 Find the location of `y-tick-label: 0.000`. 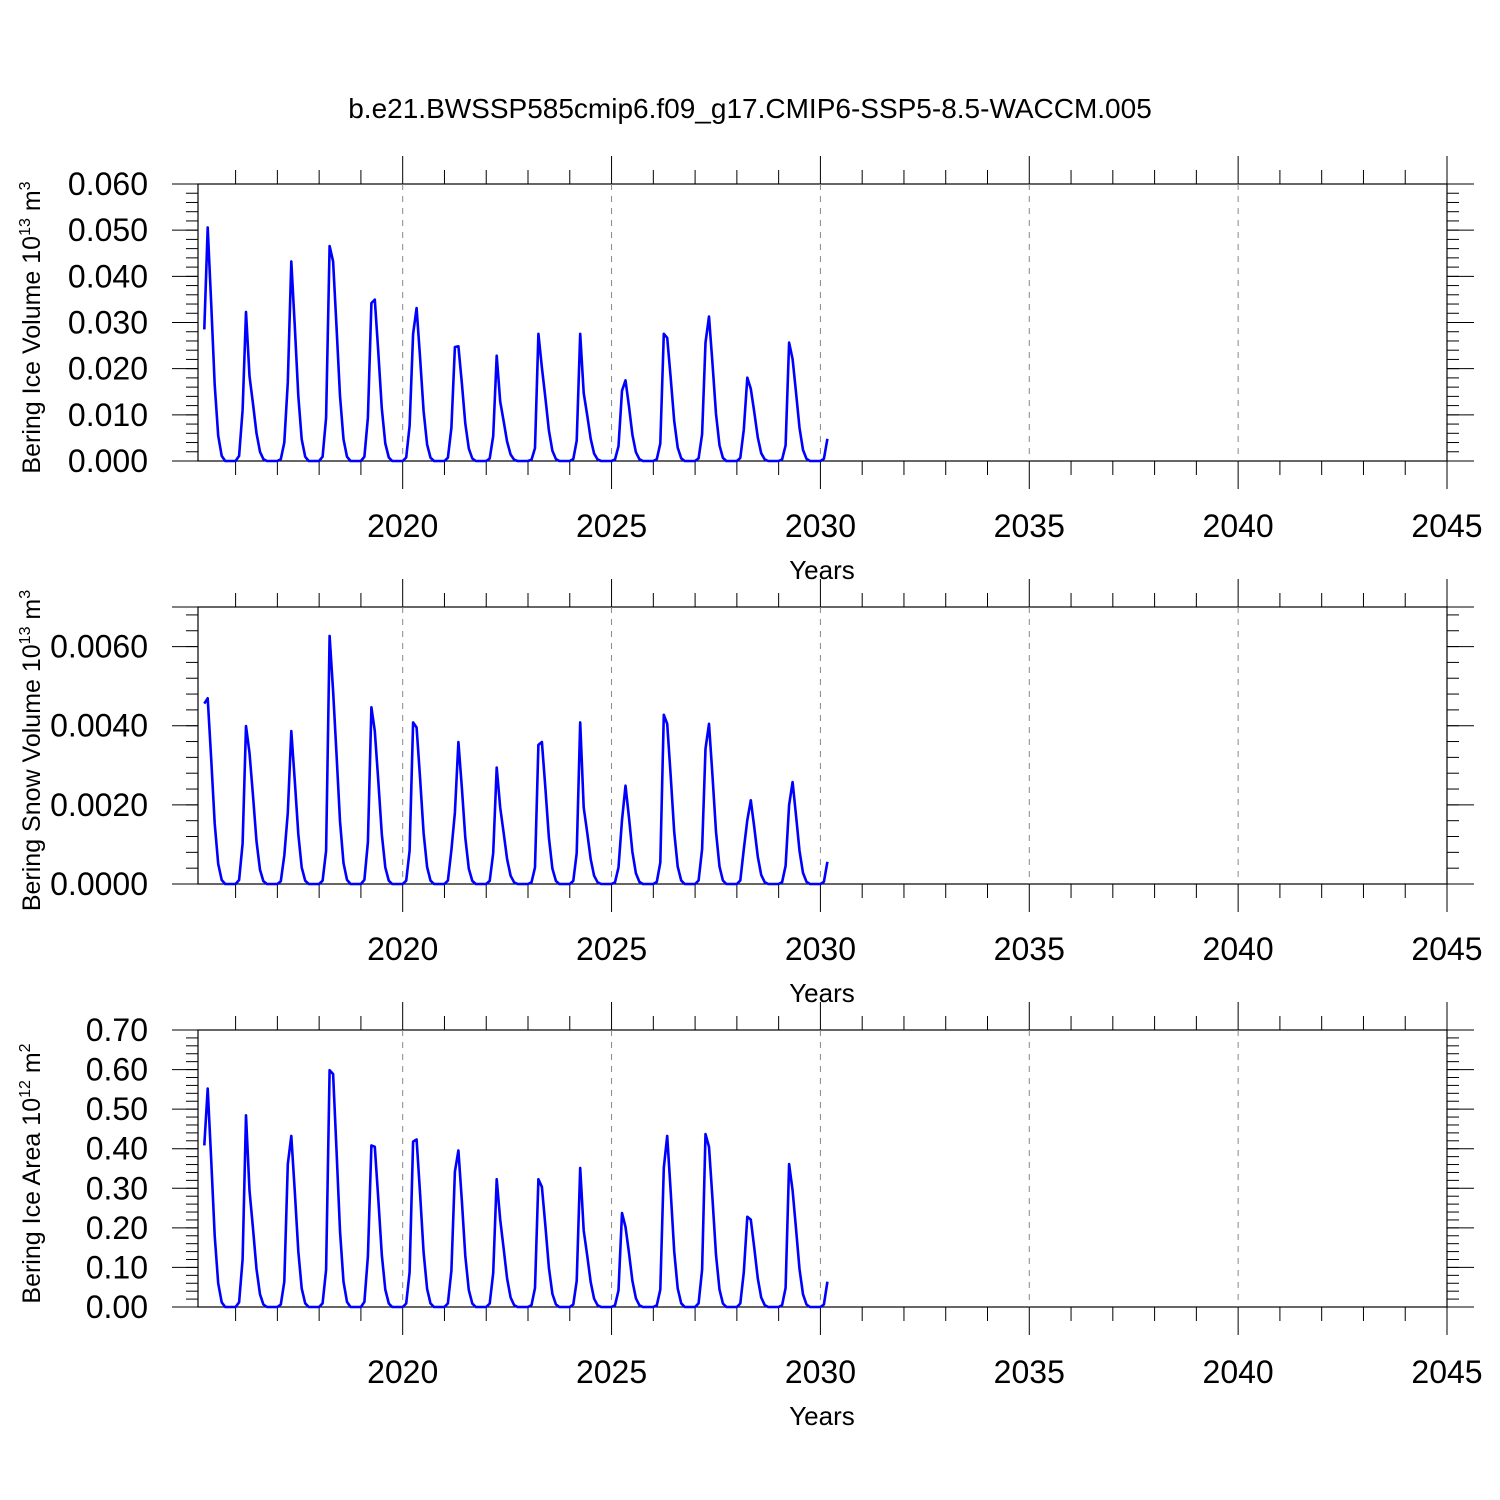

y-tick-label: 0.000 is located at coordinates (108, 461).